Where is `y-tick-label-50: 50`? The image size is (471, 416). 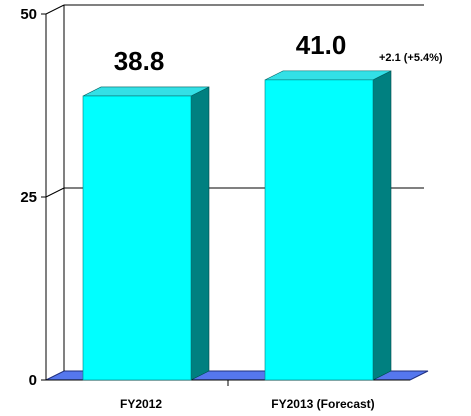 y-tick-label-50: 50 is located at coordinates (28, 14).